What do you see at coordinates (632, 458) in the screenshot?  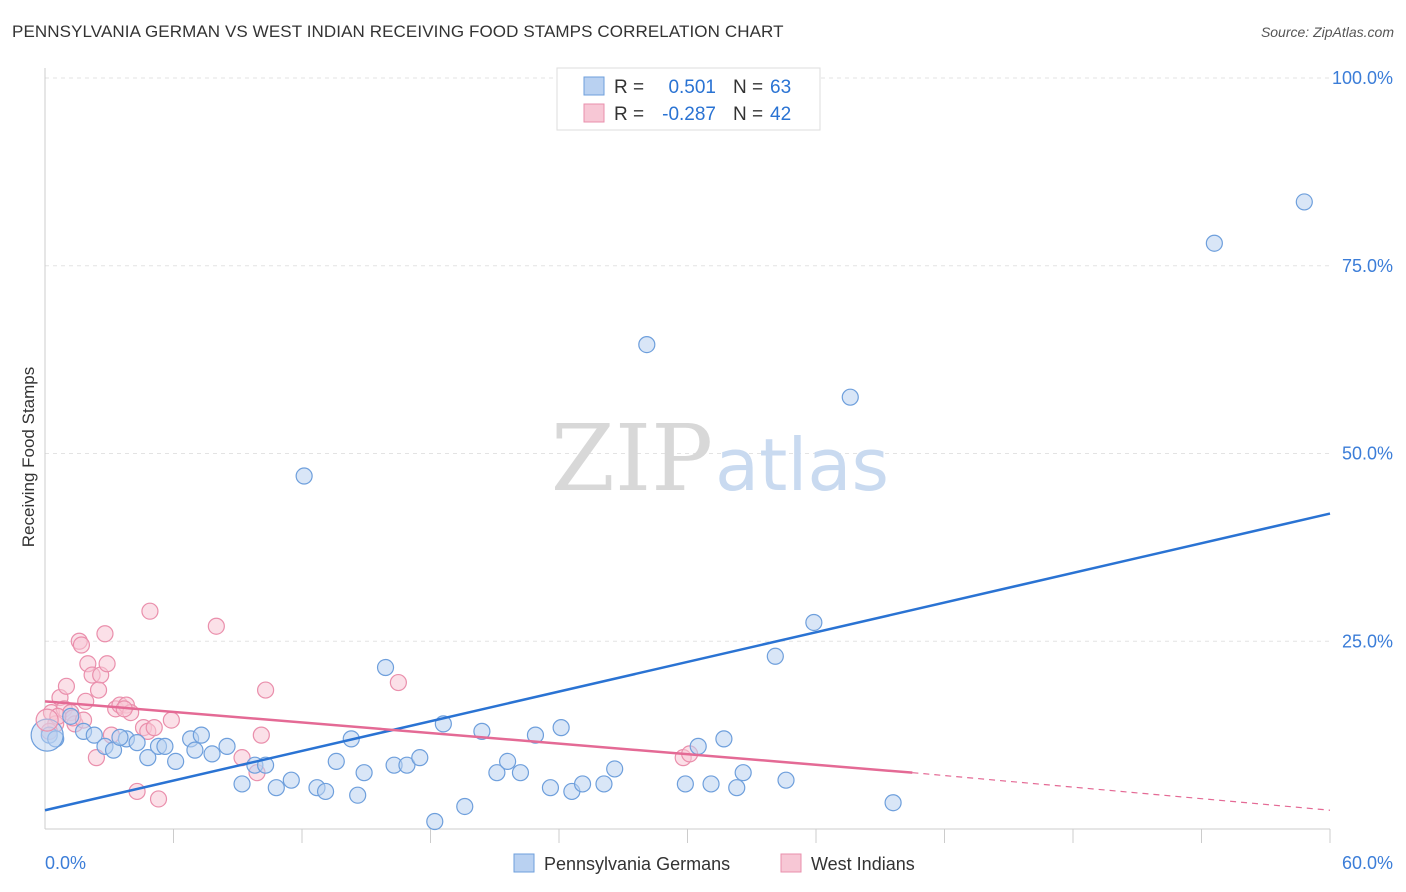 I see `watermark-zip: ZIP` at bounding box center [632, 458].